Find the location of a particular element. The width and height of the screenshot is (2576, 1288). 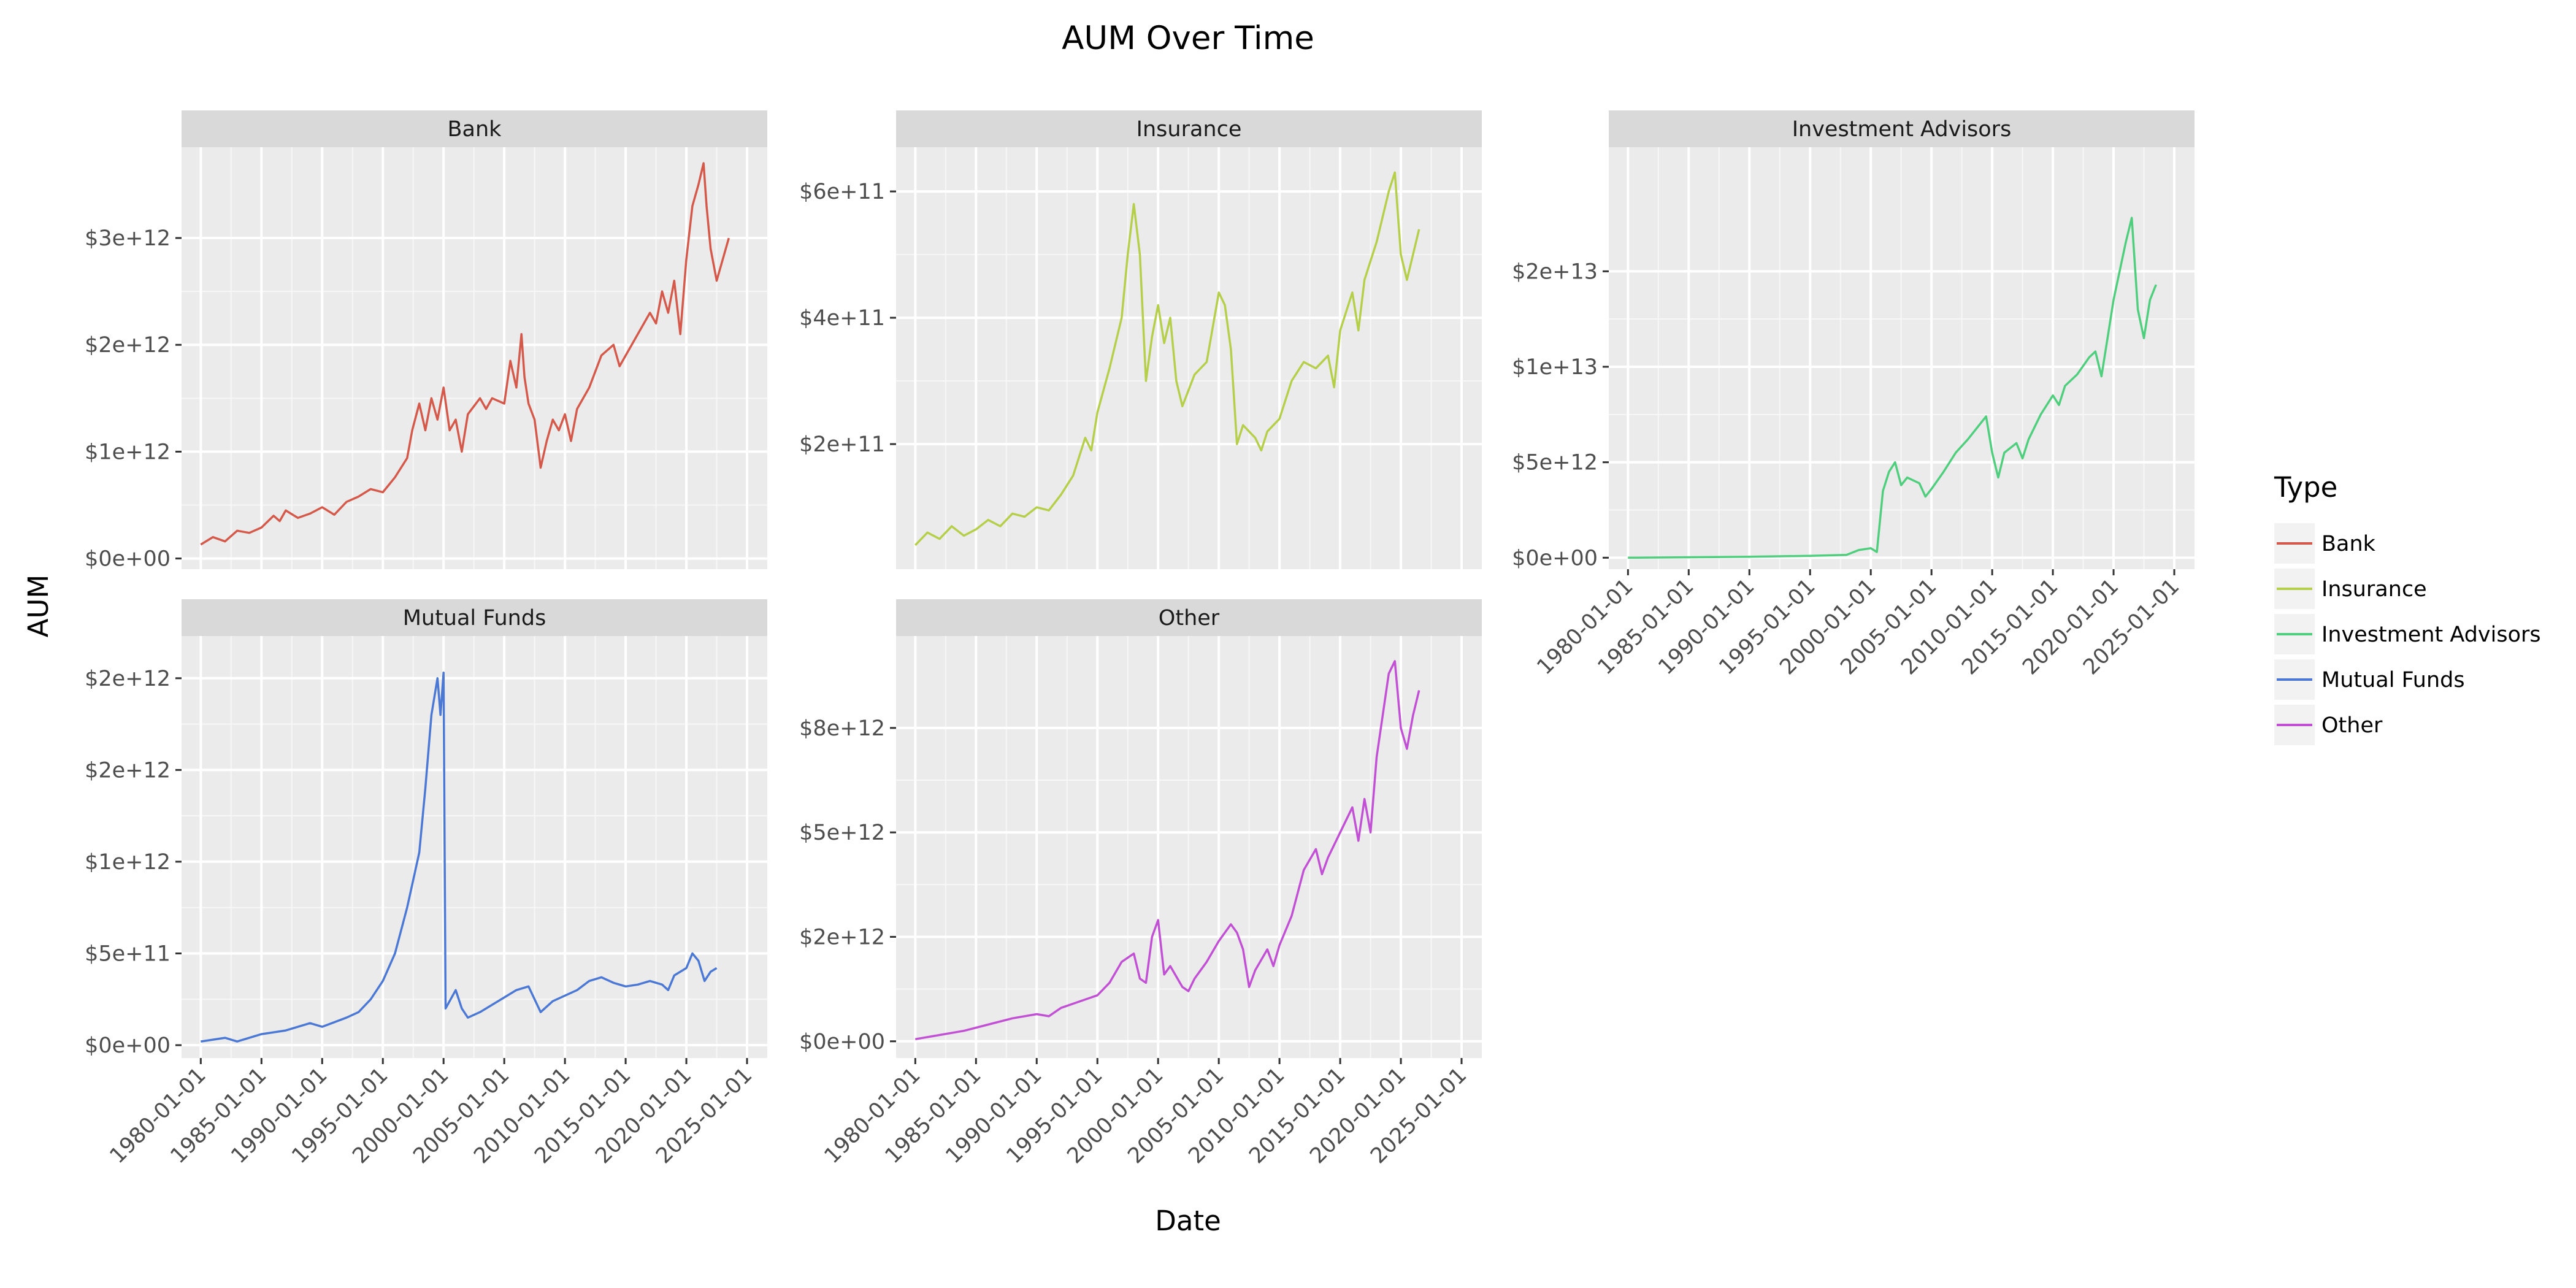

y-tick-label-other: $8e+12 is located at coordinates (842, 728).